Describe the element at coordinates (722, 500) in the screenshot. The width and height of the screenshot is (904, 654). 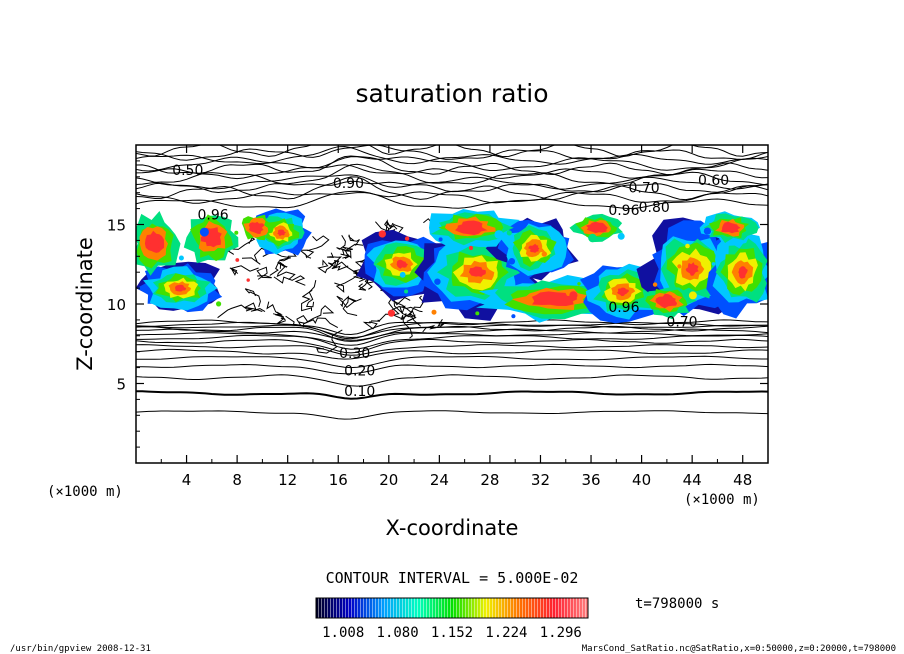
I see `x-unit-right: (×1000 m)` at that location.